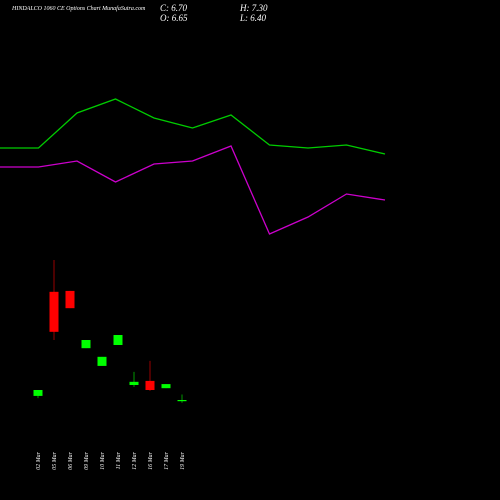 This screenshot has height=500, width=500. What do you see at coordinates (253, 18) in the screenshot?
I see `readout: L: 6.40` at bounding box center [253, 18].